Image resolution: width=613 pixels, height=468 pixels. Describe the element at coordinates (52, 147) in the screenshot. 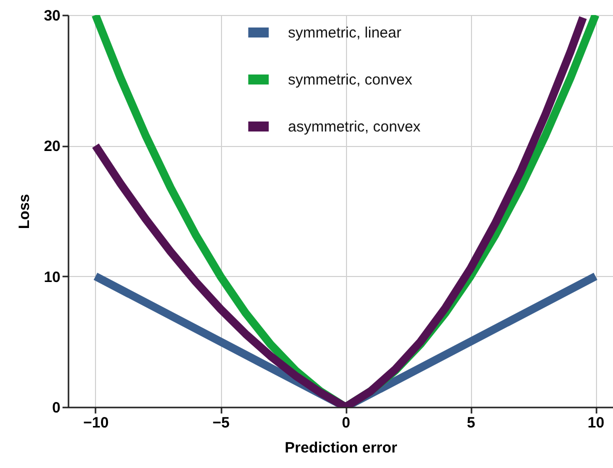

I see `y-tick-label: 20` at that location.